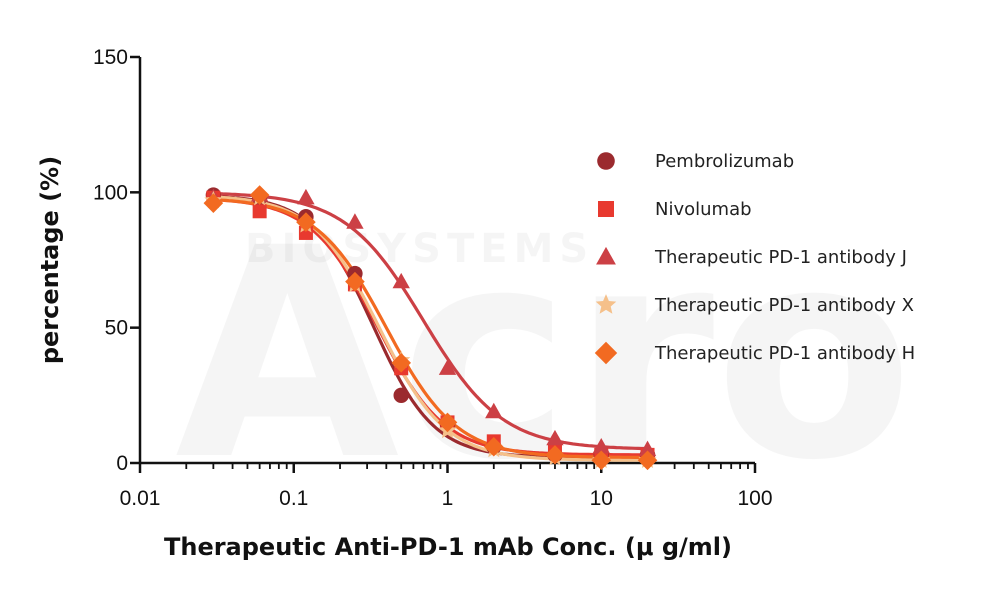  I want to click on y-tick-label: 50, so click(116, 328).